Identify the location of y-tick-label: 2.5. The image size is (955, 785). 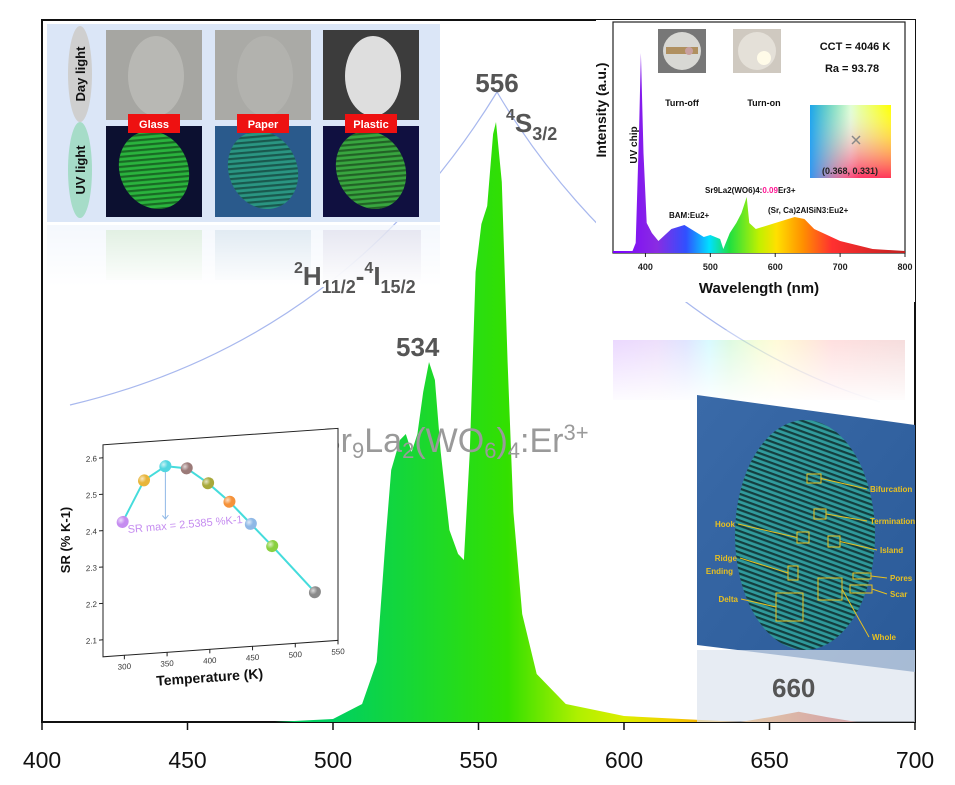
(92, 496).